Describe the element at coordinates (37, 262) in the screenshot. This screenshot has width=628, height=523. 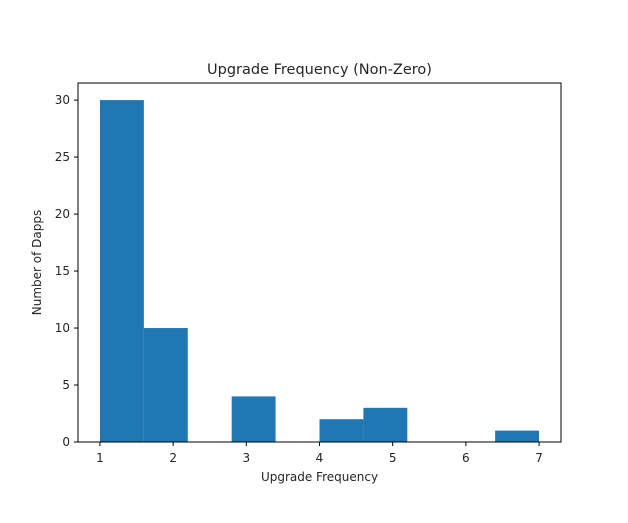
I see `y-axis-label: Number of Dapps` at that location.